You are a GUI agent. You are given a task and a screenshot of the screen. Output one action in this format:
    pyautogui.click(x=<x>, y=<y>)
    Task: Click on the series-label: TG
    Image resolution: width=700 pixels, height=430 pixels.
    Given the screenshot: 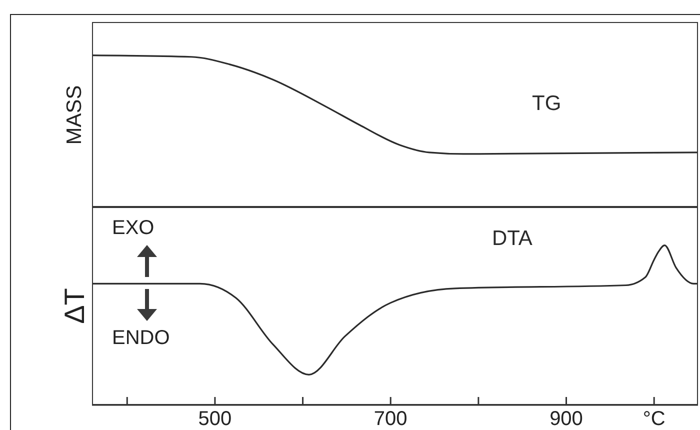 What is the action you would take?
    pyautogui.click(x=547, y=104)
    